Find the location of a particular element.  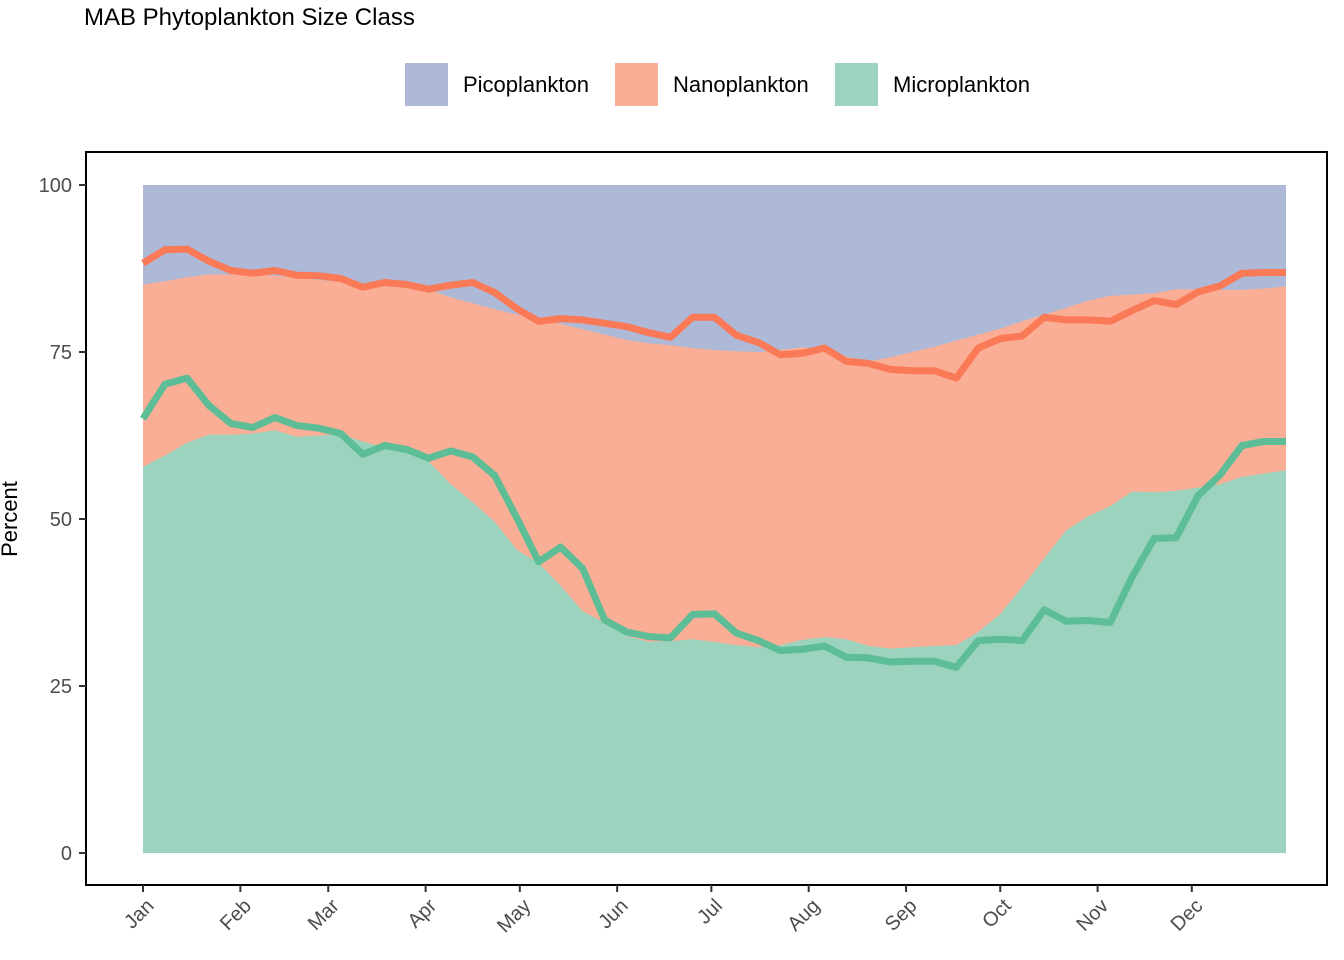

legend-label-microplankton: Microplankton is located at coordinates (961, 84).